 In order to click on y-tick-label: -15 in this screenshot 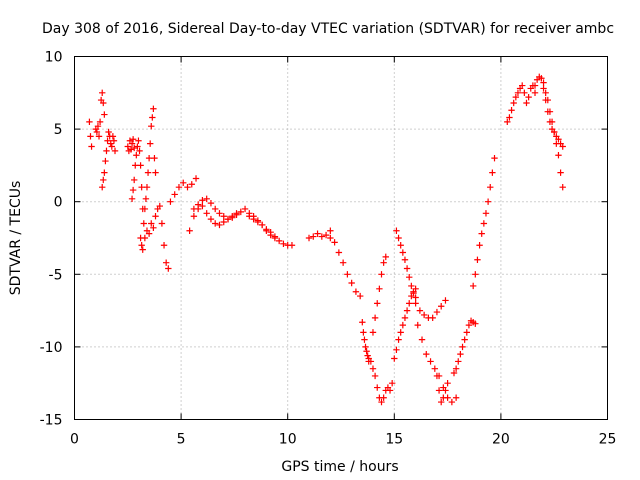, I will do `click(51, 421)`.